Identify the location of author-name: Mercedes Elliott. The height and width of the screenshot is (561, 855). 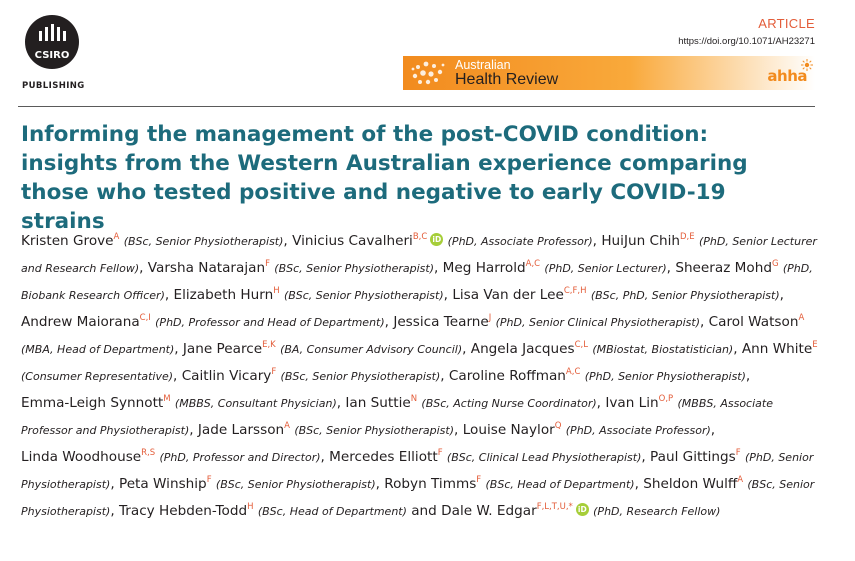
(383, 457).